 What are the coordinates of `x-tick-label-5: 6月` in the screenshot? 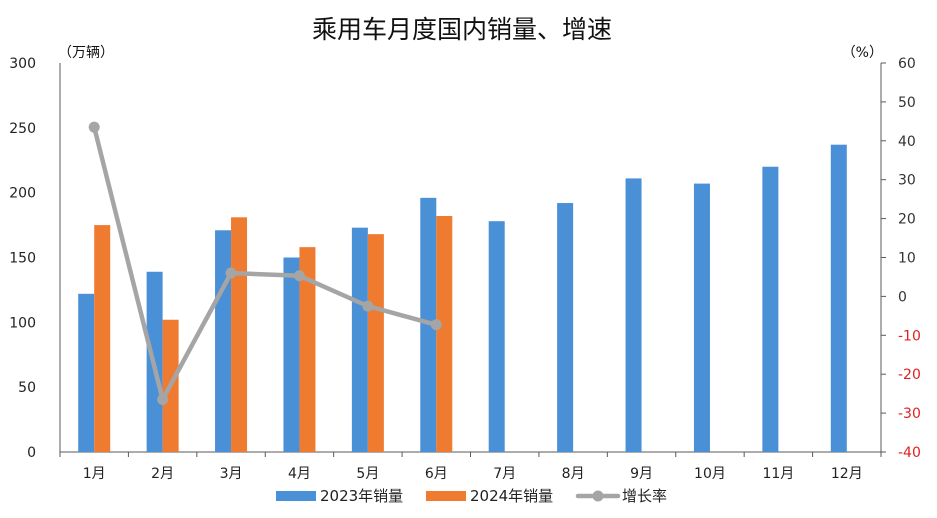 It's located at (436, 474).